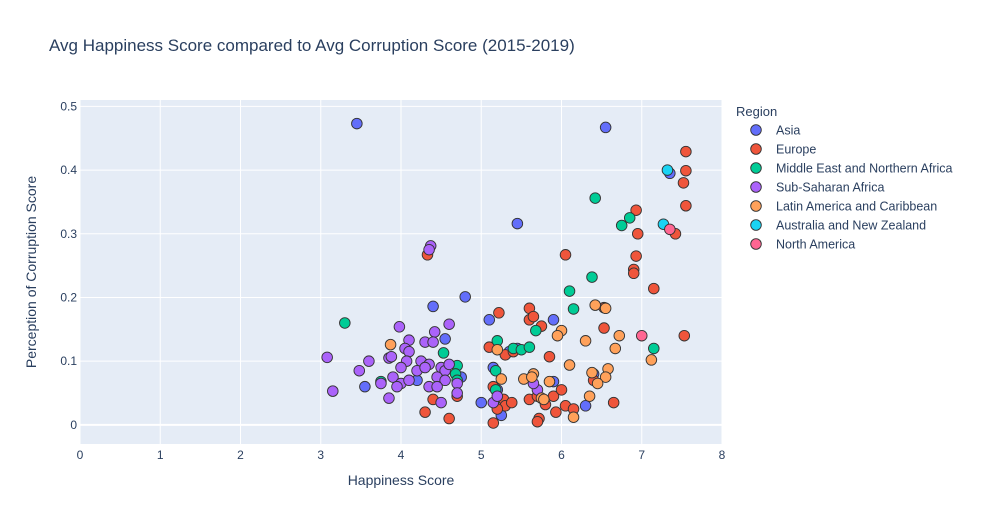 The height and width of the screenshot is (530, 984). Describe the element at coordinates (844, 207) in the screenshot. I see `legend-item-latin-america-and-caribbean: Latin America and Caribbean` at that location.